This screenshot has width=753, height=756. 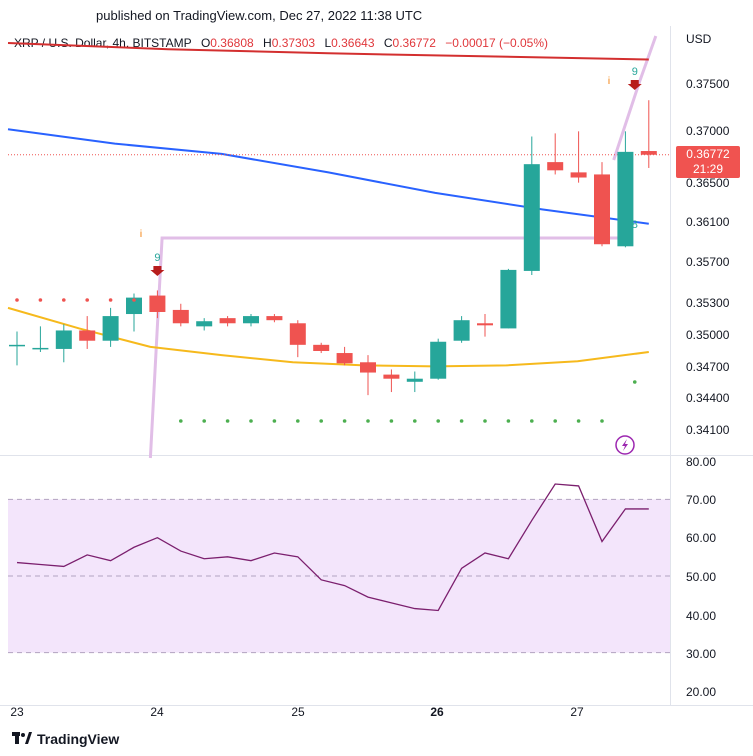 What do you see at coordinates (635, 225) in the screenshot?
I see `td-count-bottom: 8` at bounding box center [635, 225].